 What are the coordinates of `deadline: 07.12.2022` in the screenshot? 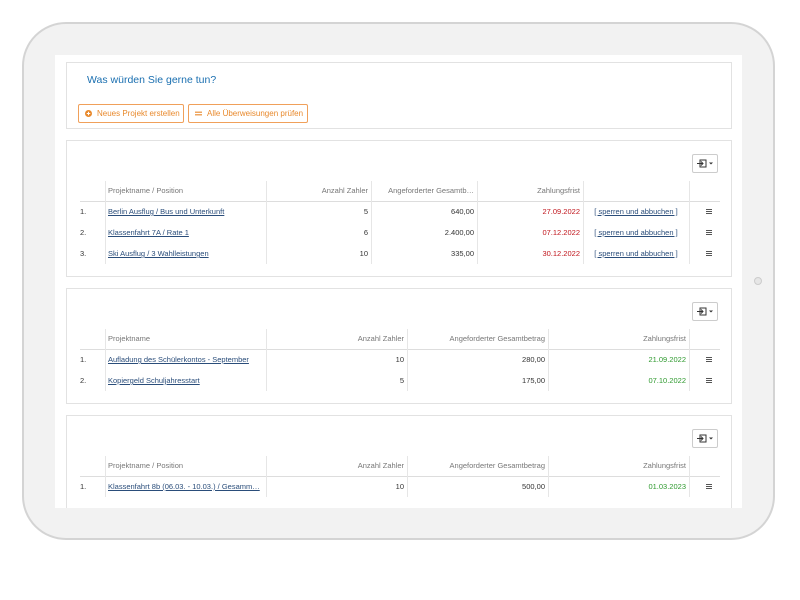 It's located at (561, 232).